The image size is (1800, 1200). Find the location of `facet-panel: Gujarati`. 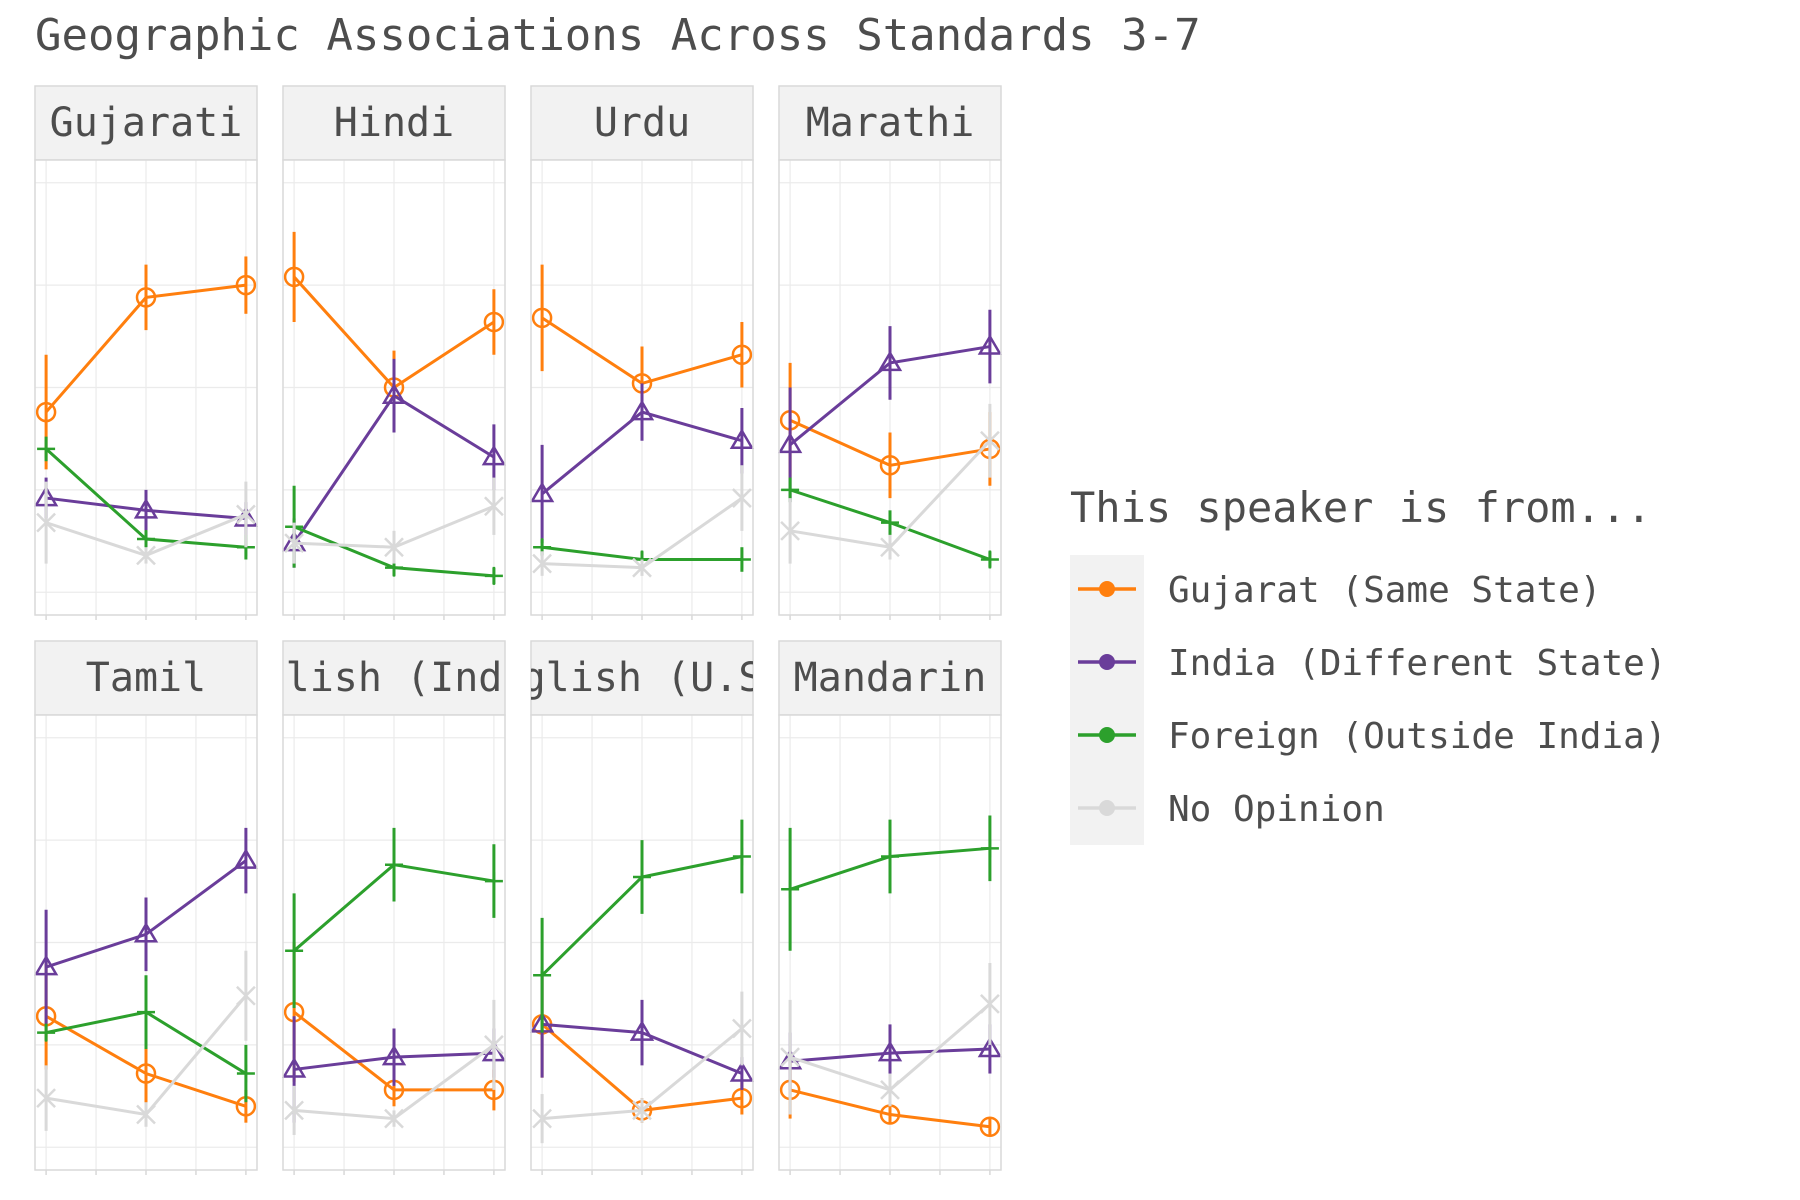

facet-panel: Gujarati is located at coordinates (146, 352).